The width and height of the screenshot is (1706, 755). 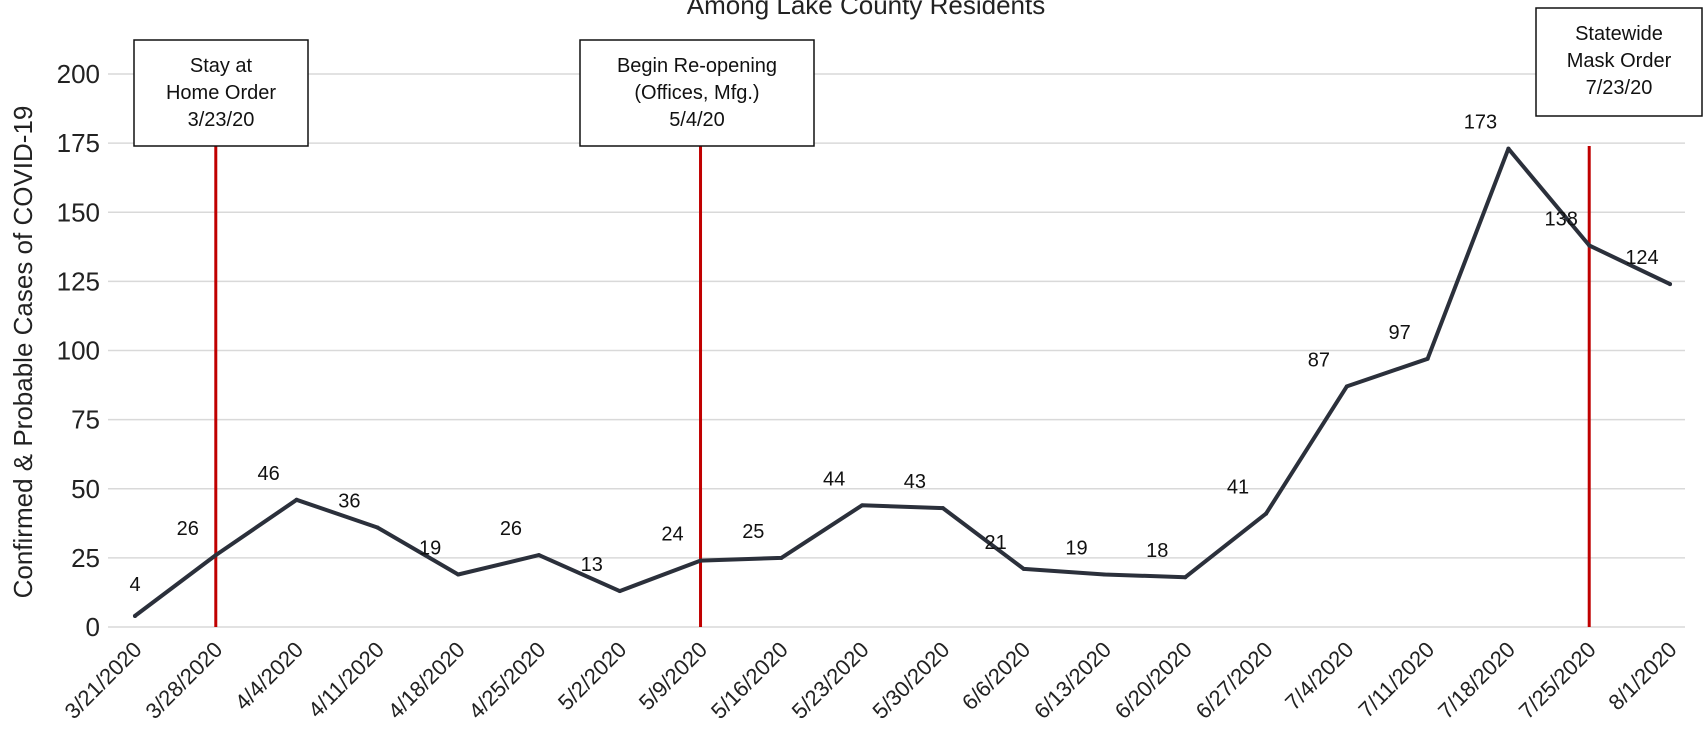 What do you see at coordinates (697, 66) in the screenshot?
I see `annotation-text: Begin Re-opening` at bounding box center [697, 66].